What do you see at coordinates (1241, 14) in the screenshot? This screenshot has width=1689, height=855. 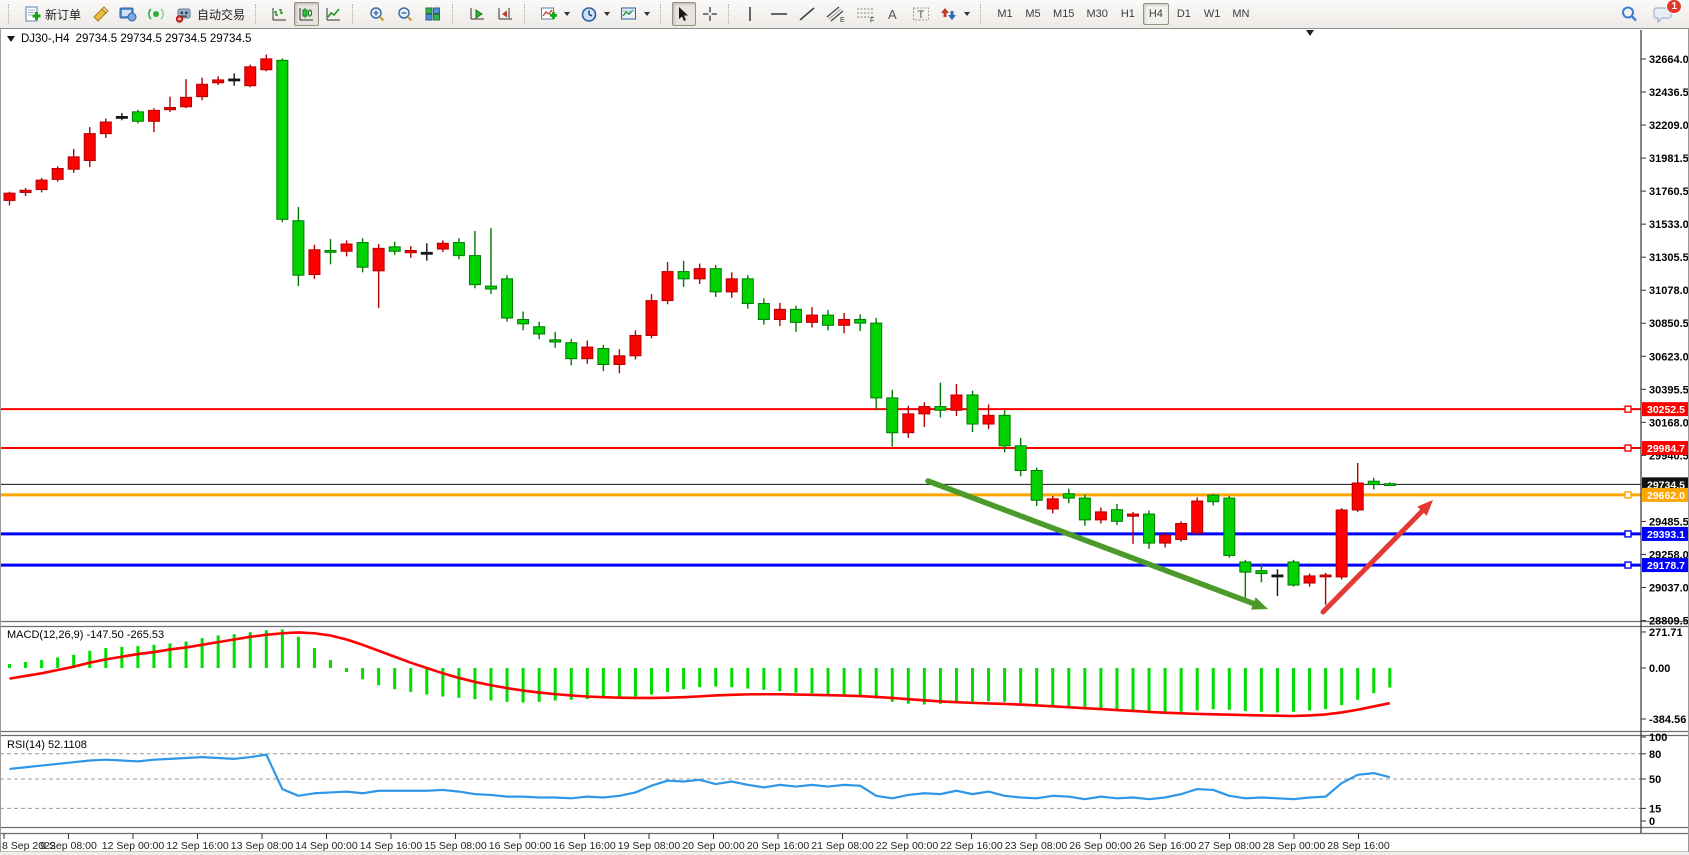 I see `timeframe-mn-button: MN` at bounding box center [1241, 14].